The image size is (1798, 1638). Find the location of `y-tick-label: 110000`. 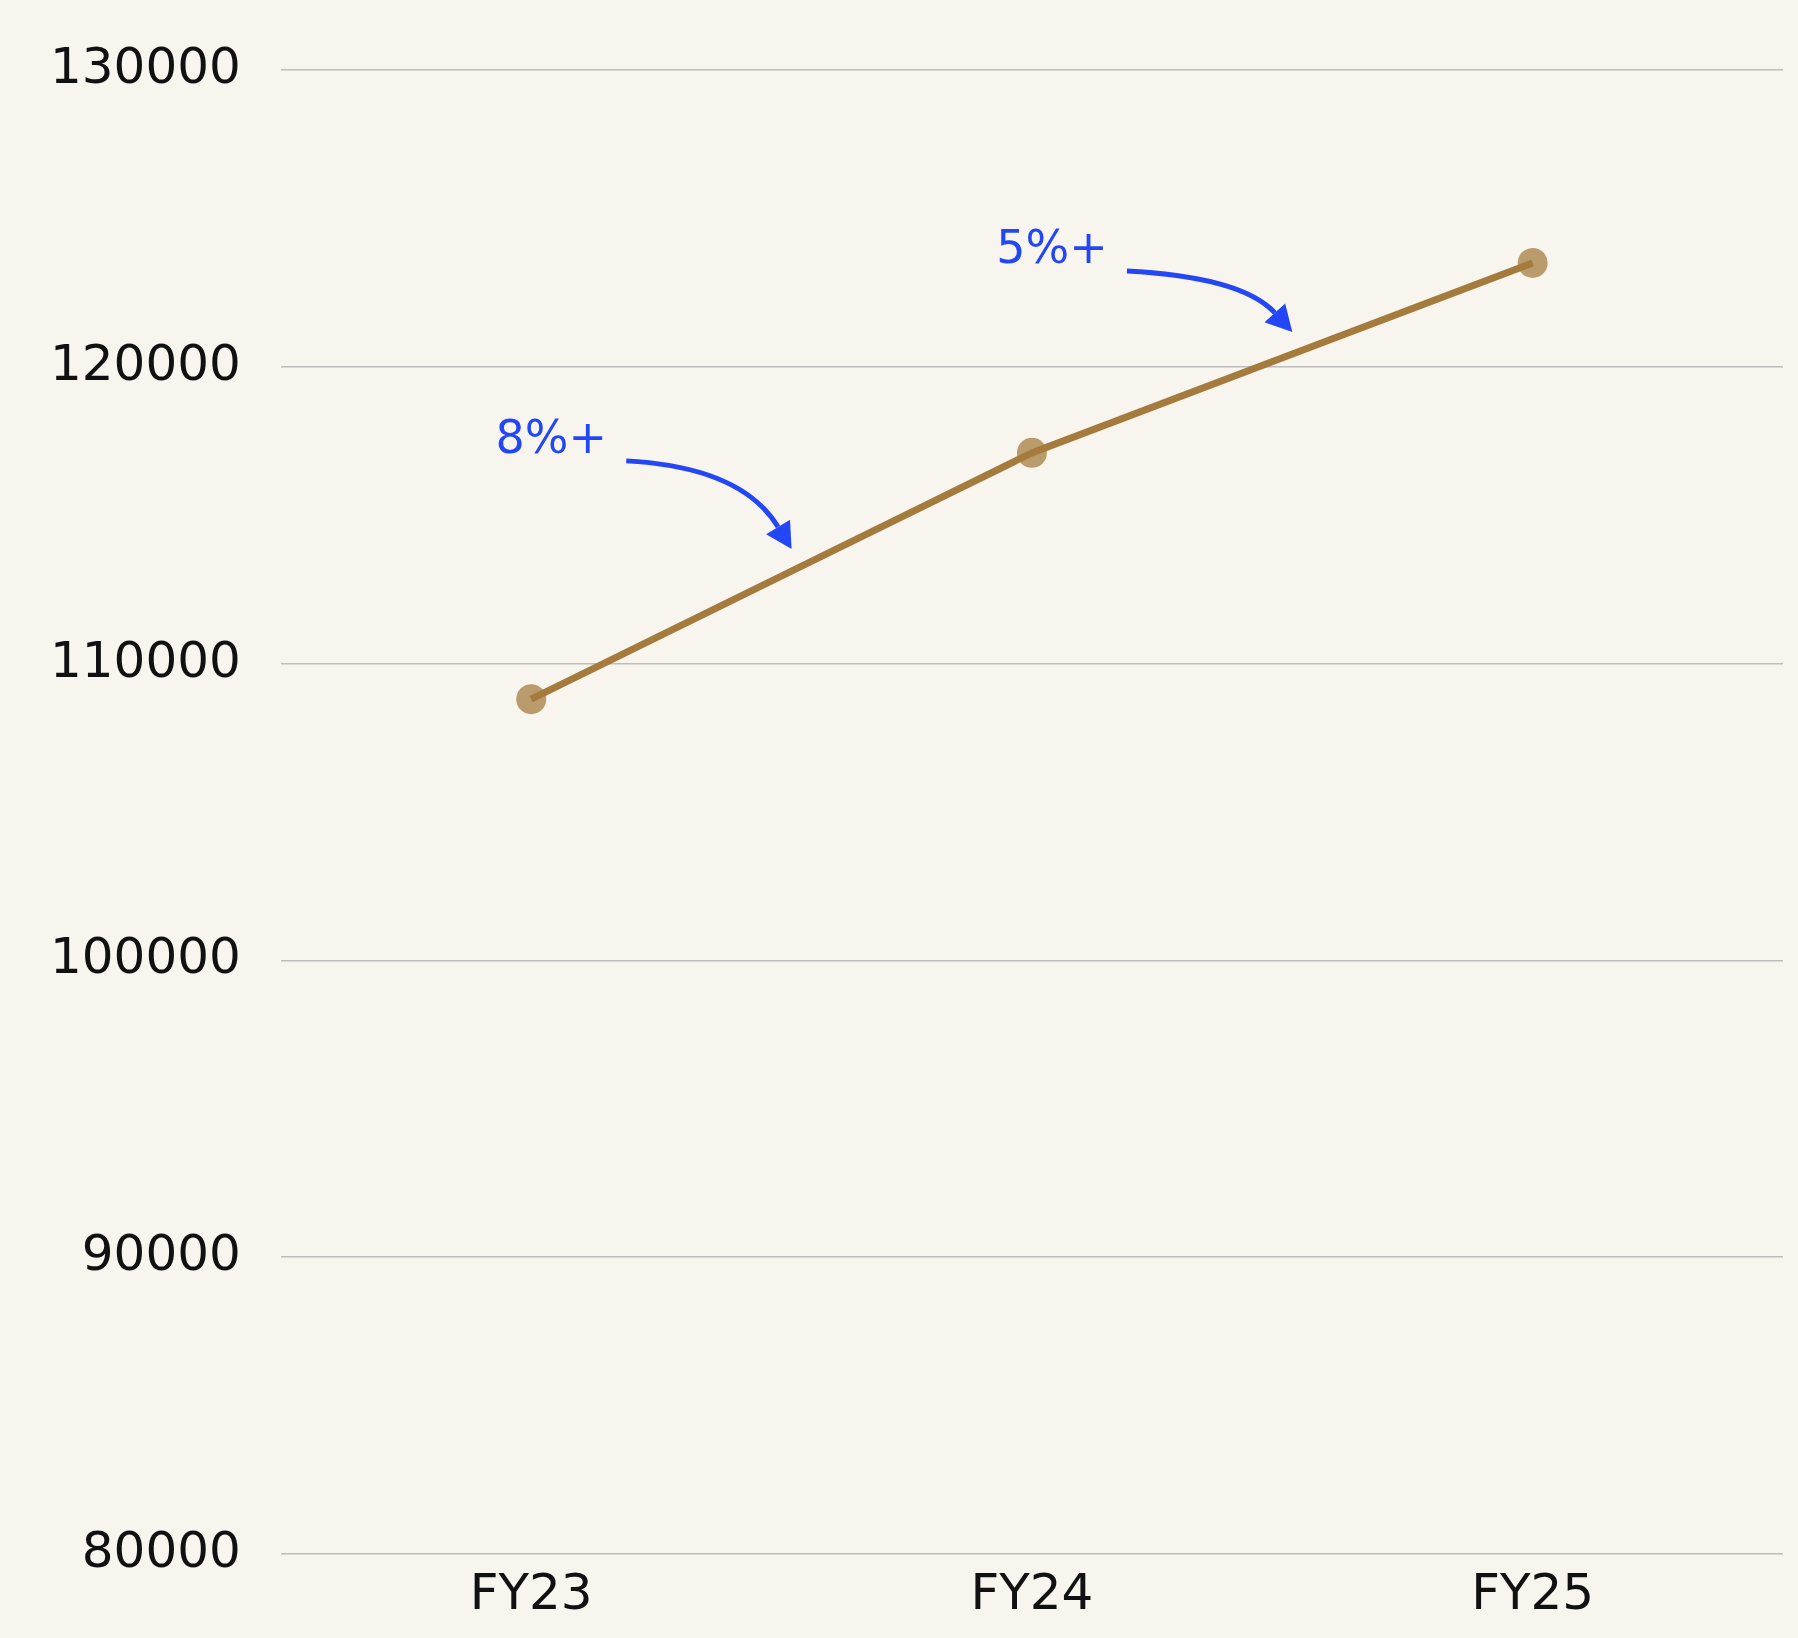

y-tick-label: 110000 is located at coordinates (145, 659).